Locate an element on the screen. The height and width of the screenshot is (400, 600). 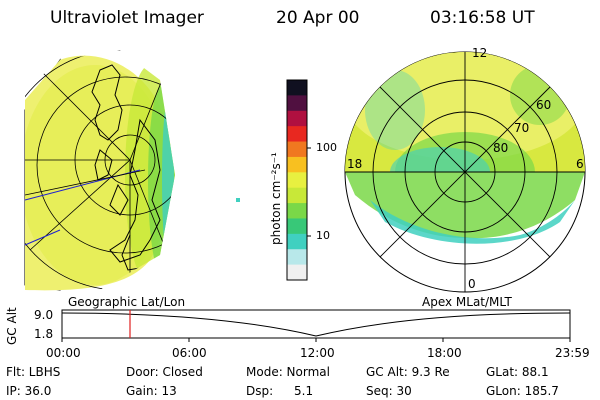
date-label: 20 Apr 00 is located at coordinates (318, 18).